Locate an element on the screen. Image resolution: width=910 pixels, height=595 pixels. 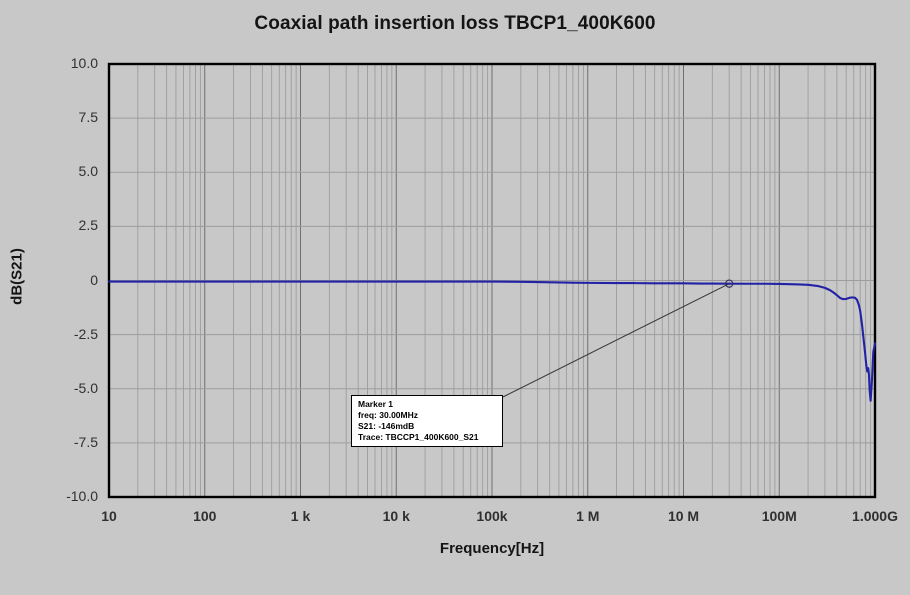
y-tick-label: -2.5 is located at coordinates (85, 333).